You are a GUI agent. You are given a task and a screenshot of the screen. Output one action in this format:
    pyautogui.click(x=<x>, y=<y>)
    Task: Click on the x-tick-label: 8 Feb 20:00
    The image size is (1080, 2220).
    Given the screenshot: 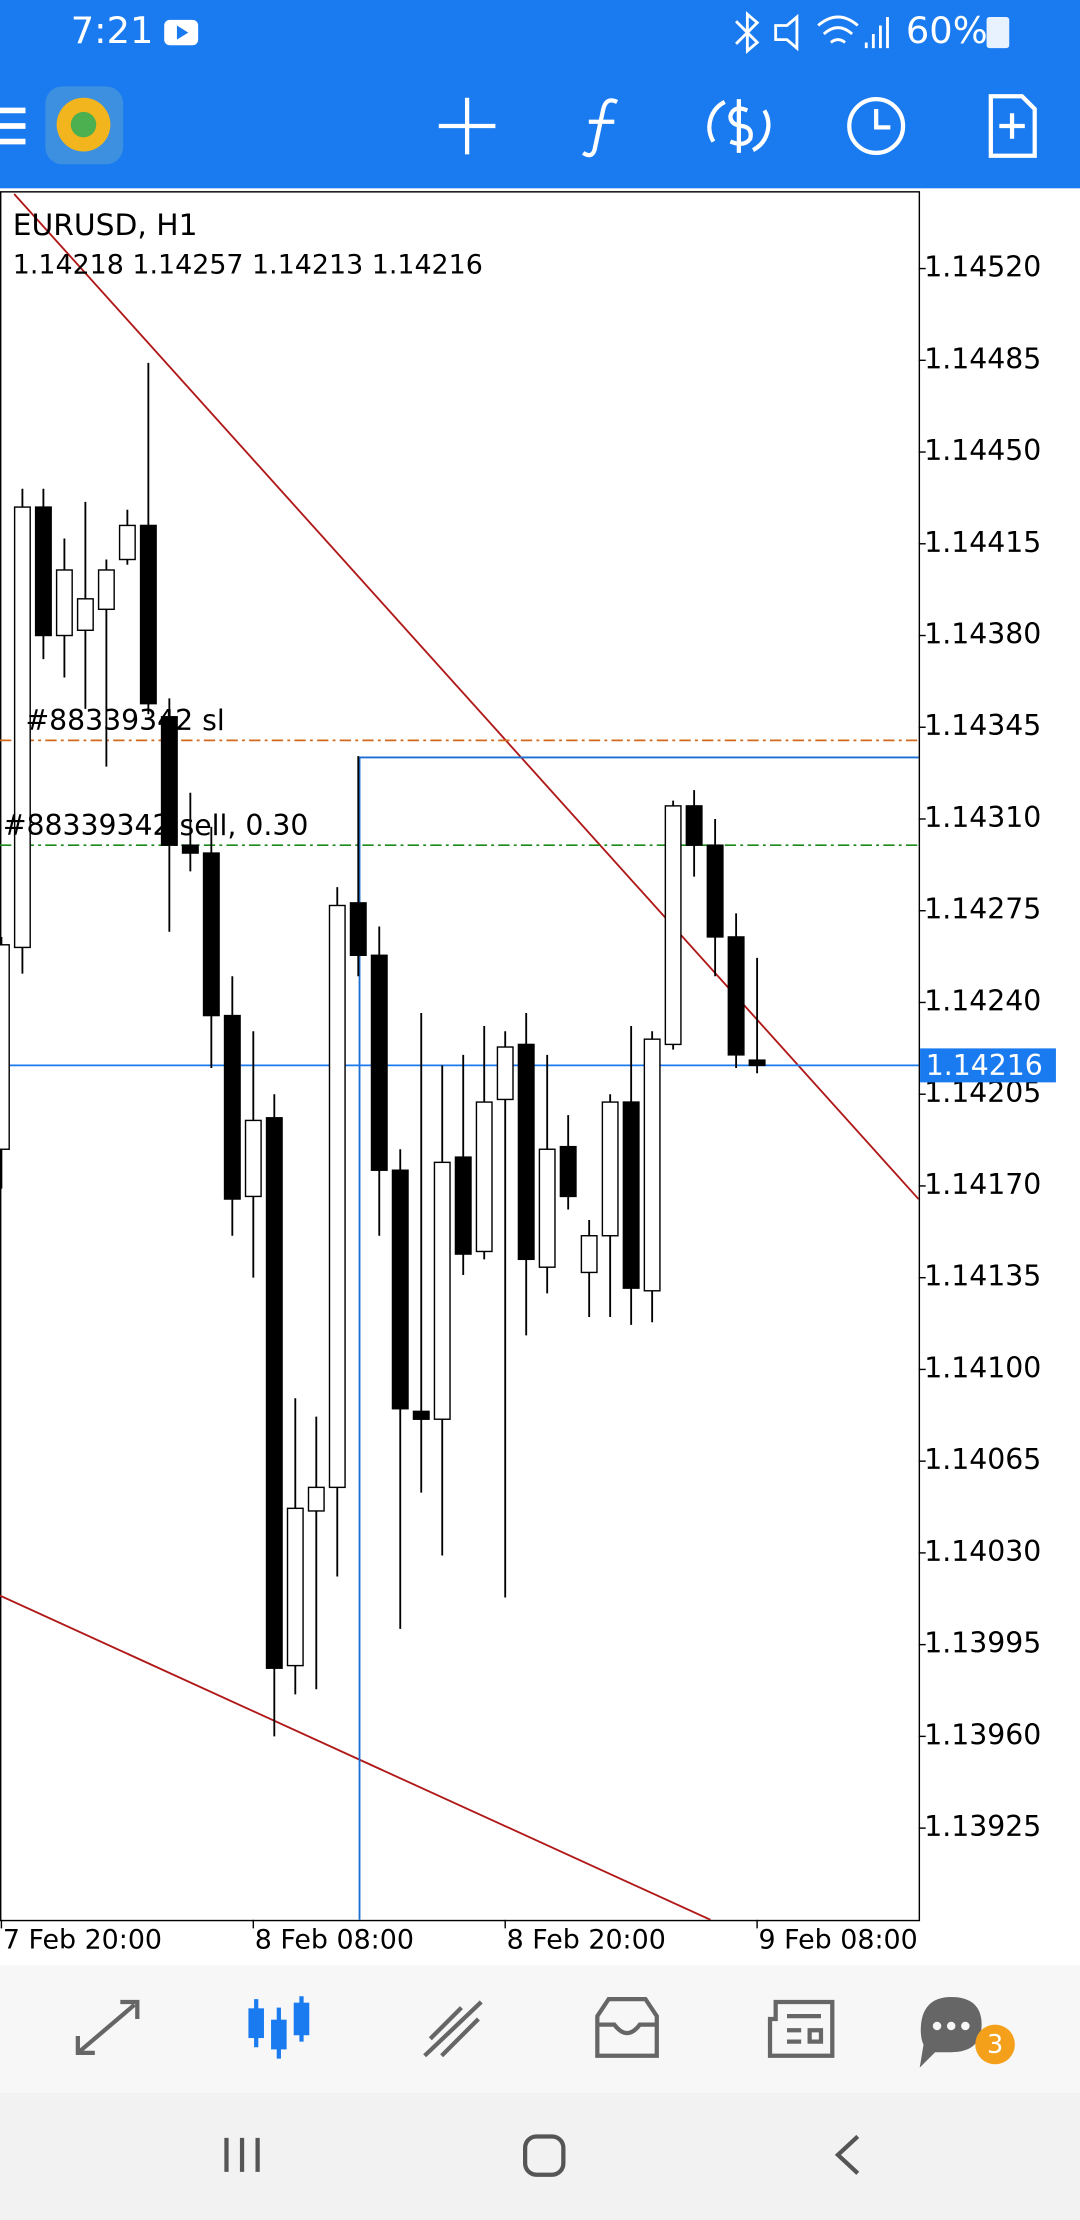 What is the action you would take?
    pyautogui.click(x=586, y=1940)
    